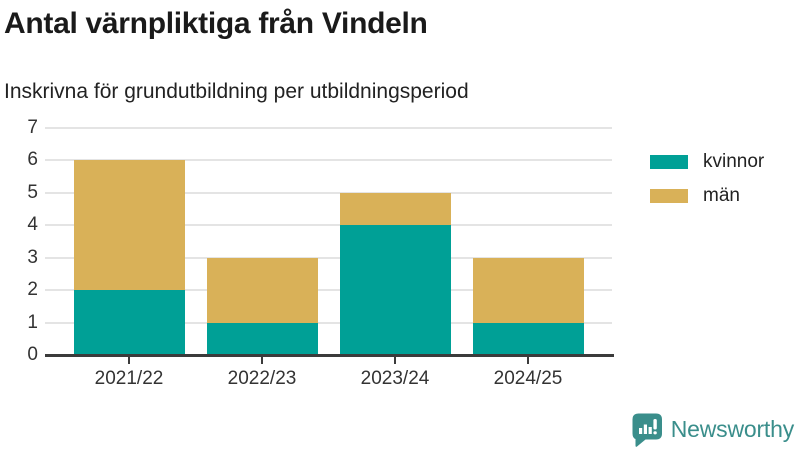  Describe the element at coordinates (32, 160) in the screenshot. I see `y-tick-label-6: 6` at that location.